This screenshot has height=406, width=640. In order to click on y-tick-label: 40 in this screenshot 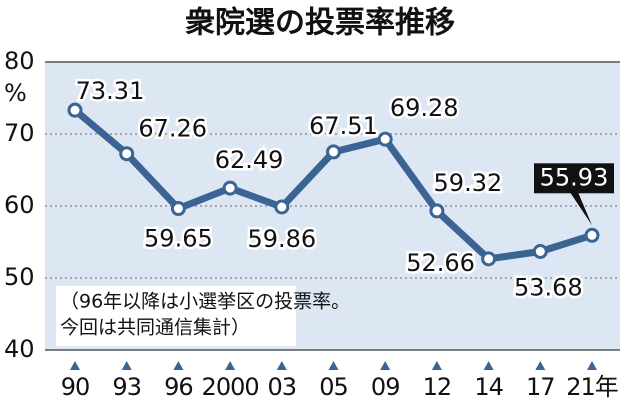, I will do `click(19, 349)`.